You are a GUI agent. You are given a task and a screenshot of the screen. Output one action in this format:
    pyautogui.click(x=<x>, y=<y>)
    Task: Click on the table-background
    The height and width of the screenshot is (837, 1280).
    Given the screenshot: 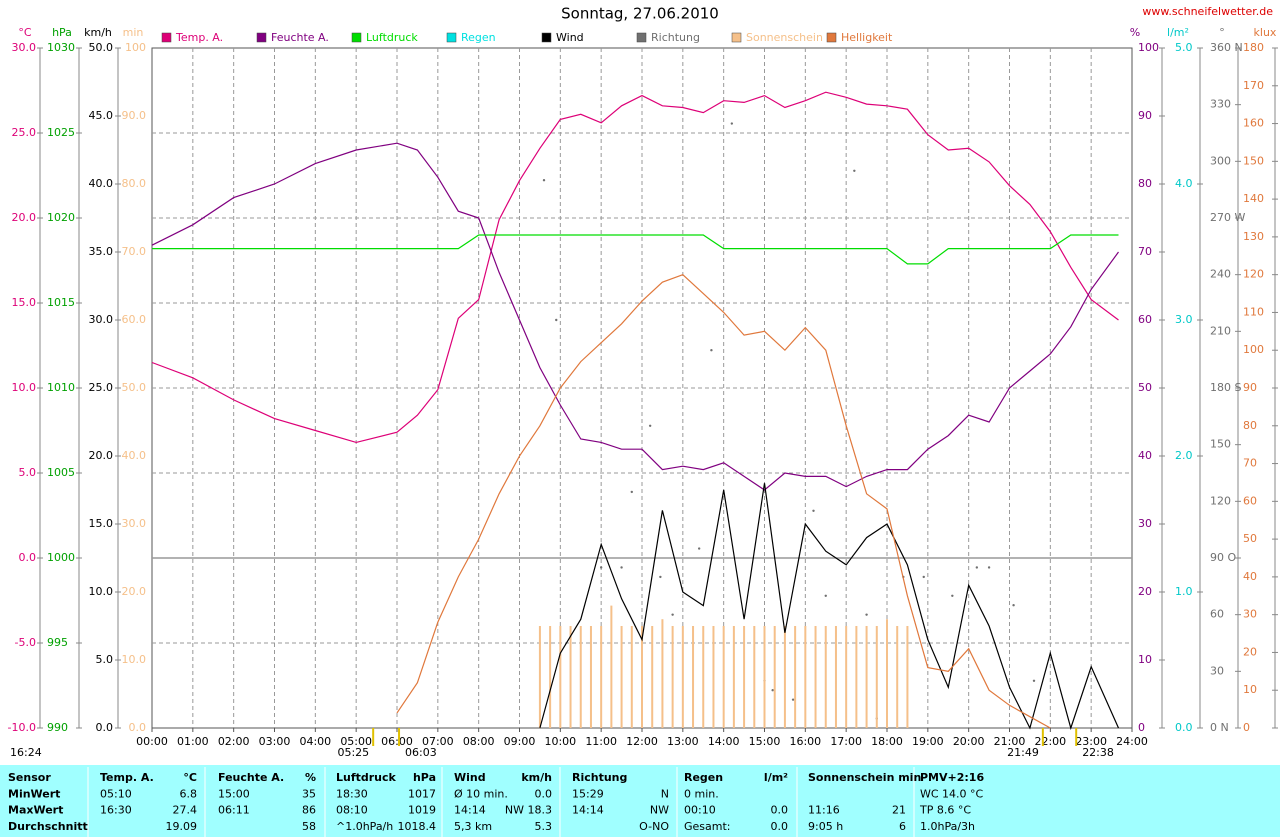 What is the action you would take?
    pyautogui.click(x=640, y=801)
    